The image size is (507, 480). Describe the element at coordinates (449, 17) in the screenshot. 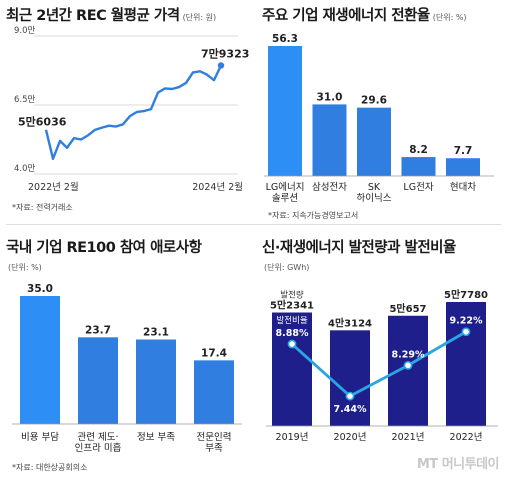

I see `conversion-unit: (단위: %)` at that location.